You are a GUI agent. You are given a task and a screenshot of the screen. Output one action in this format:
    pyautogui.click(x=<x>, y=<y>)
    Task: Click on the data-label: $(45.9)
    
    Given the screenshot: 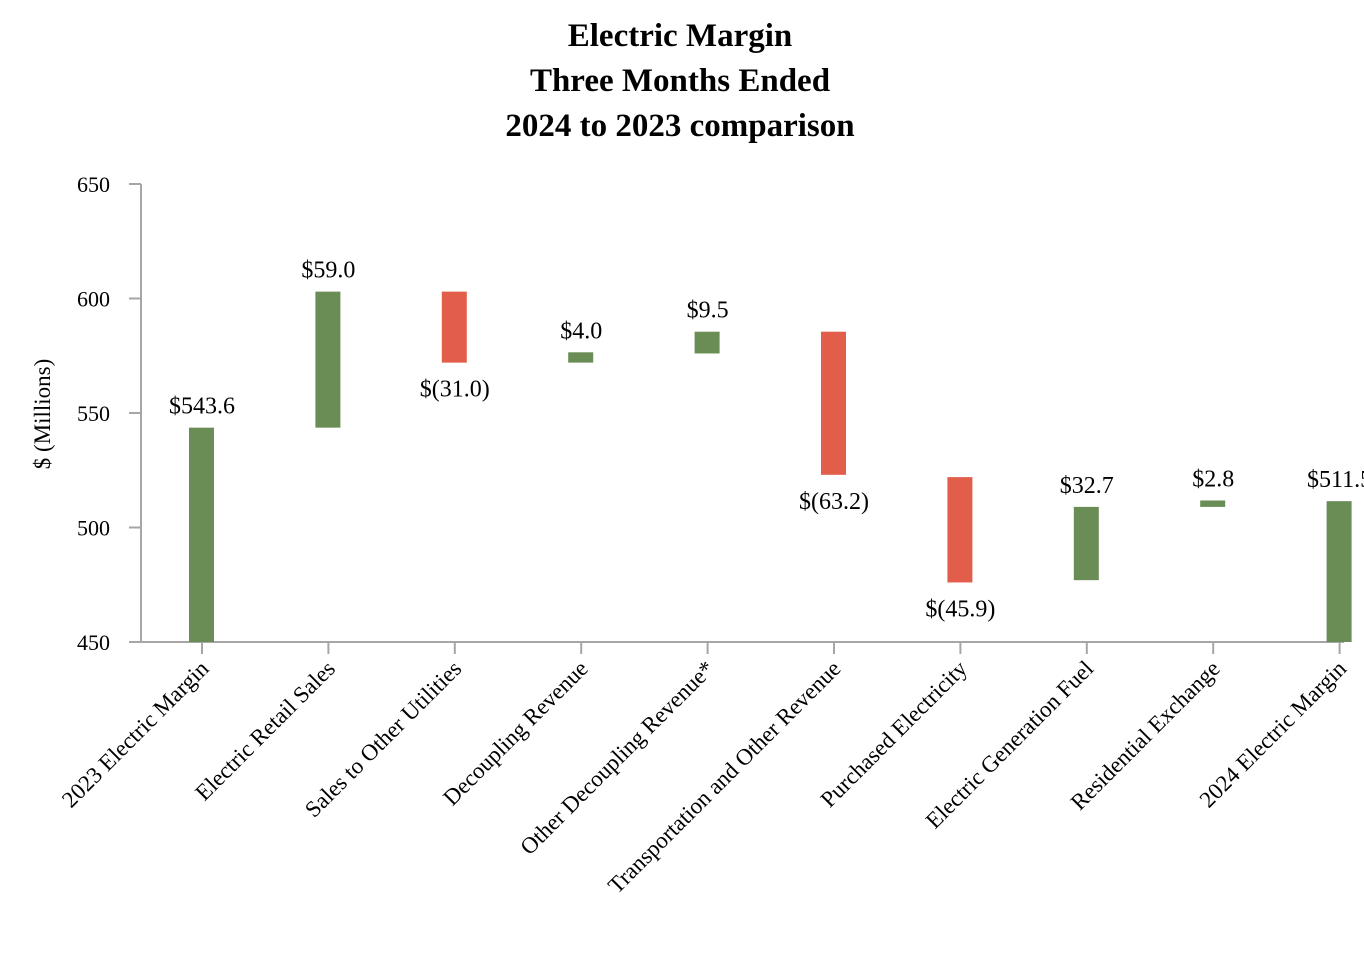 What is the action you would take?
    pyautogui.click(x=960, y=609)
    